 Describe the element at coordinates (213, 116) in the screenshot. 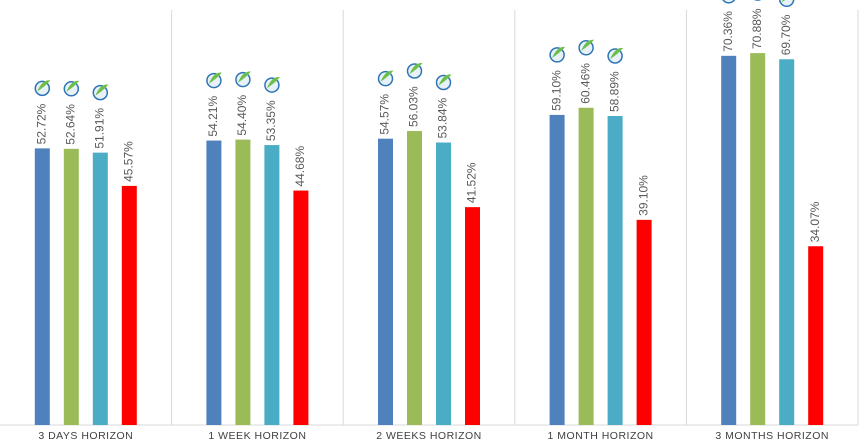

I see `value-label: 54.21%` at that location.